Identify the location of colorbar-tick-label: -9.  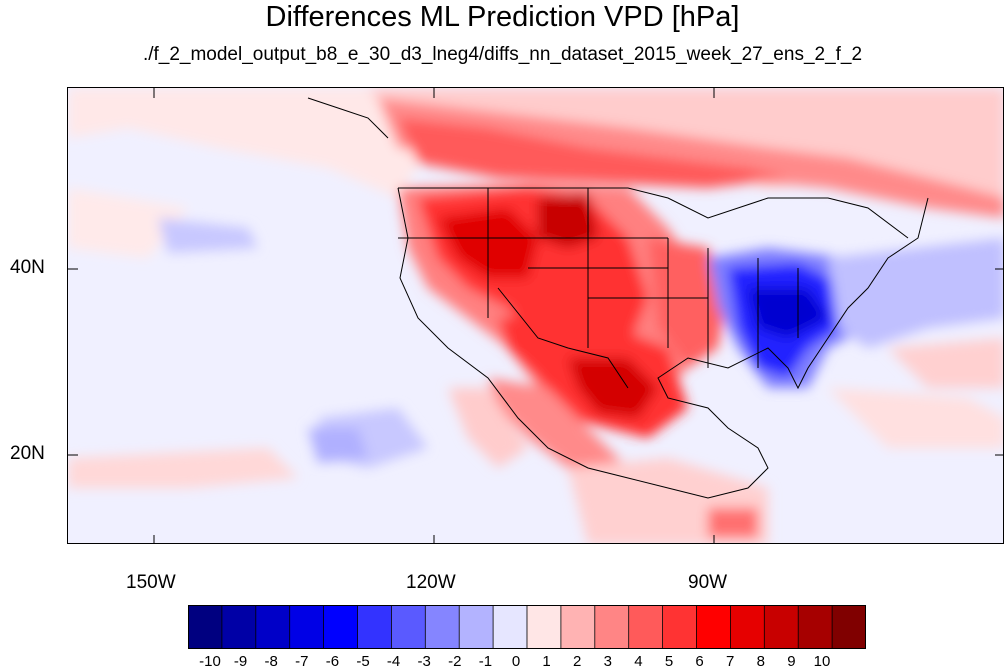
(240, 661).